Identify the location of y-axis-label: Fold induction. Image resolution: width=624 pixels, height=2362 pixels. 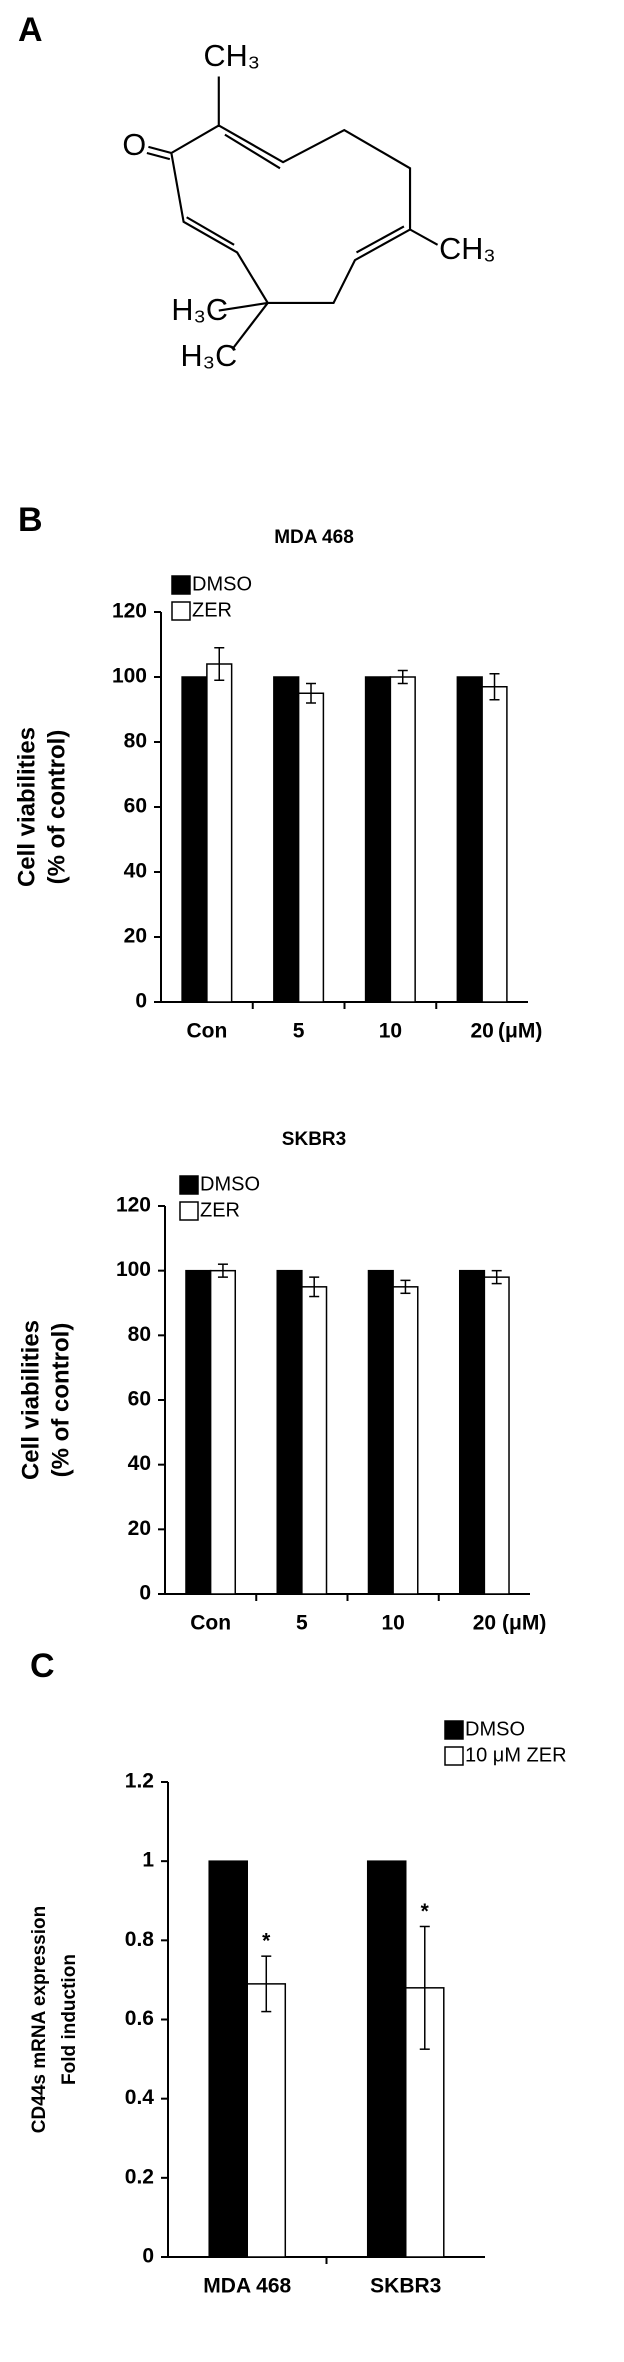
(69, 2019).